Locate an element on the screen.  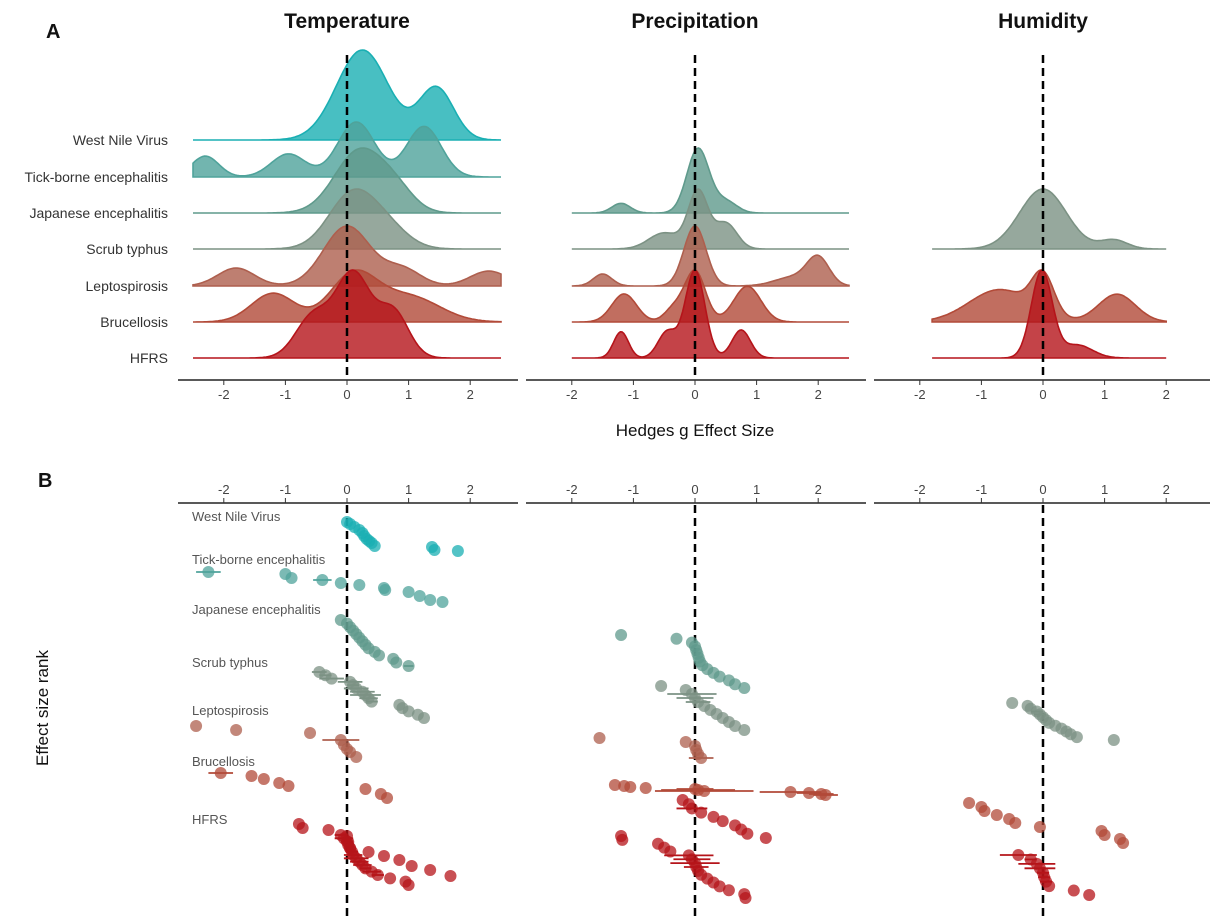
ridge-label-tick-borne-encephalitis: Tick-borne encephalitis is located at coordinates (96, 177).